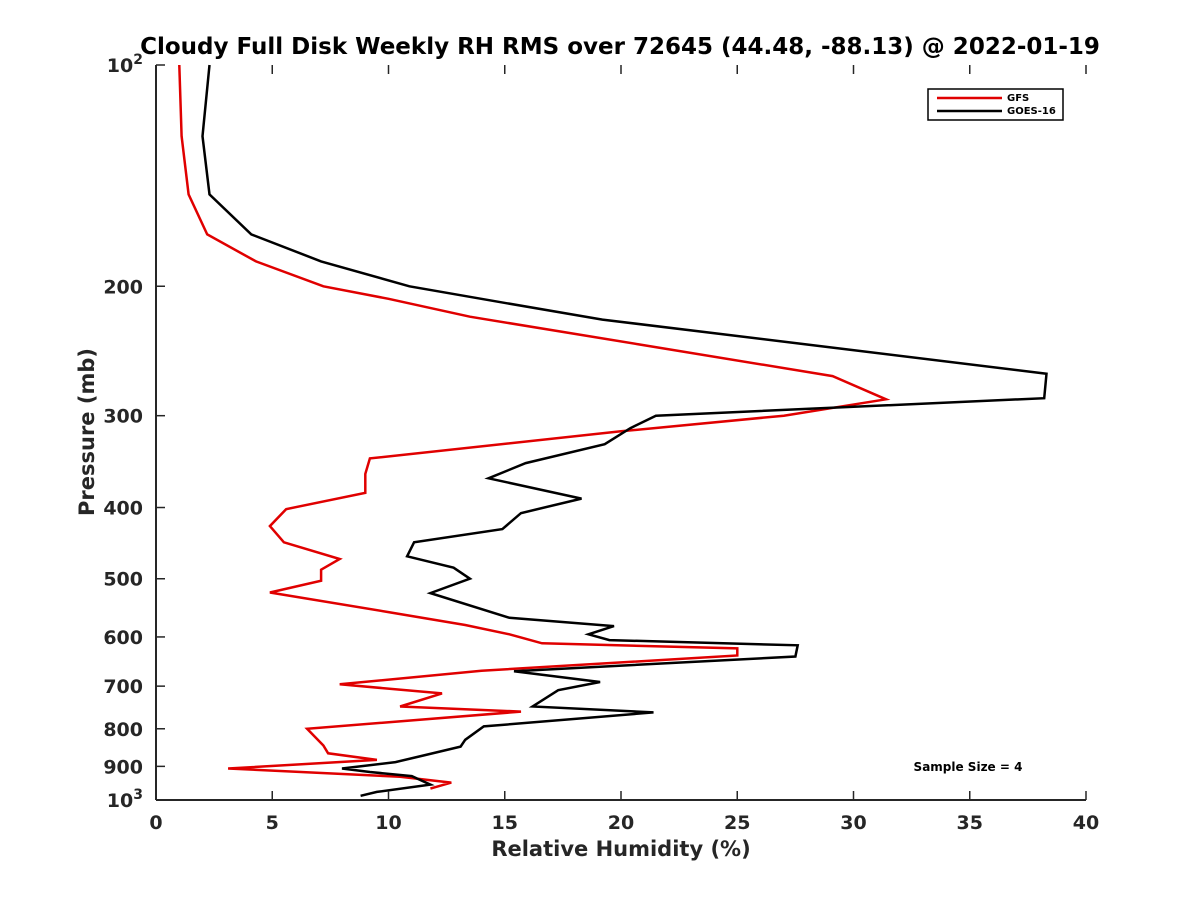 This screenshot has height=900, width=1200. What do you see at coordinates (621, 823) in the screenshot?
I see `x-tick-label: 20` at bounding box center [621, 823].